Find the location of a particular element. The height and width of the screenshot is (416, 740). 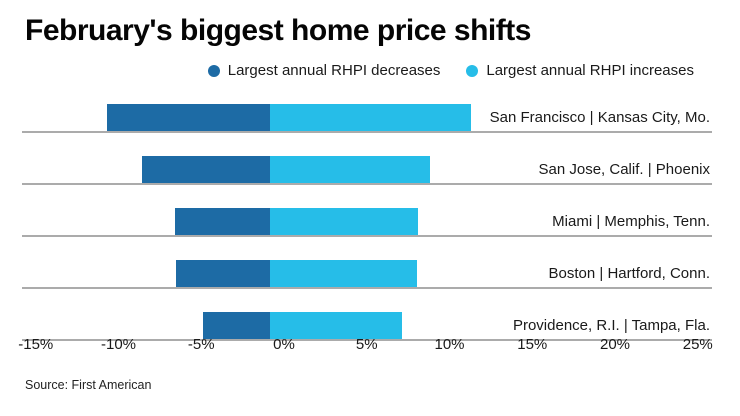

x-axis-tick-label: 5% is located at coordinates (366, 344).